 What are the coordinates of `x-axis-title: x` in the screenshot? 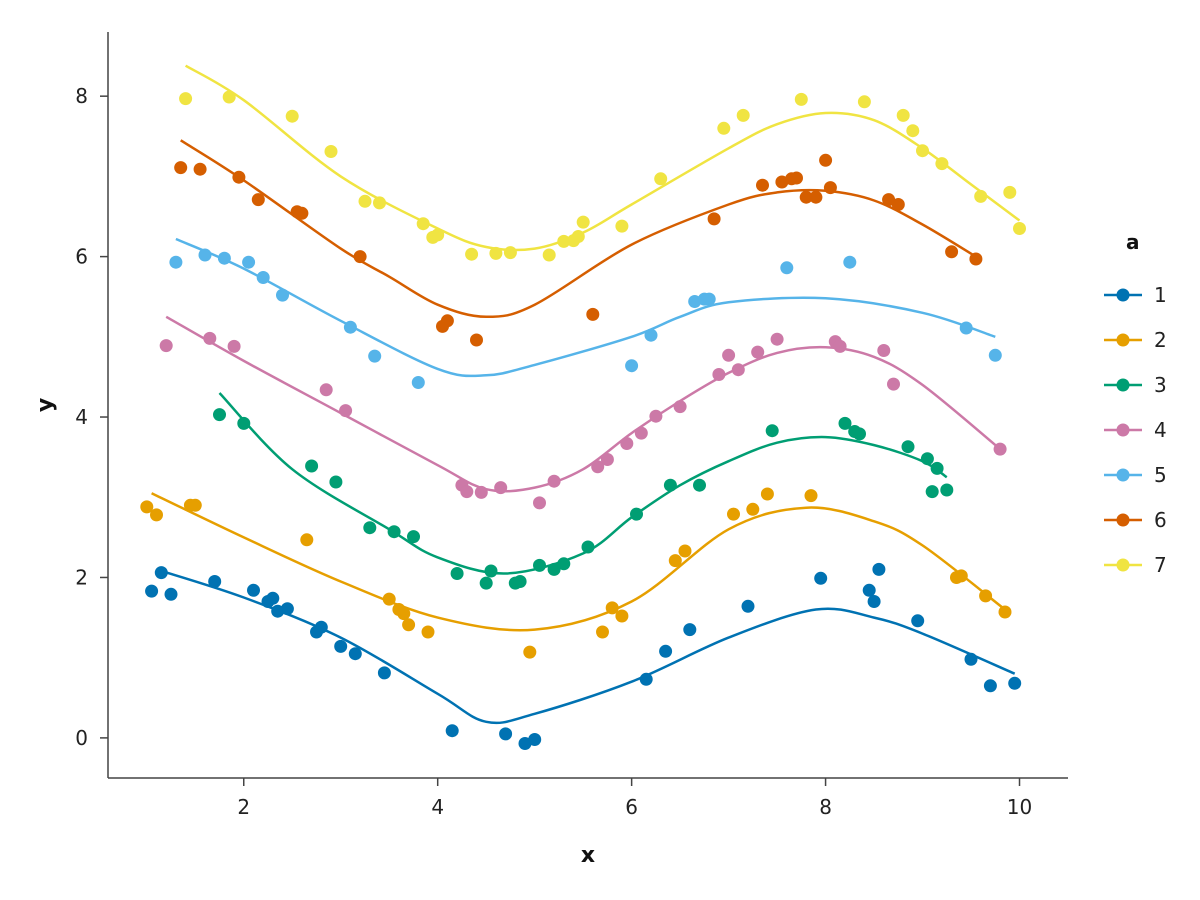 It's located at (588, 855).